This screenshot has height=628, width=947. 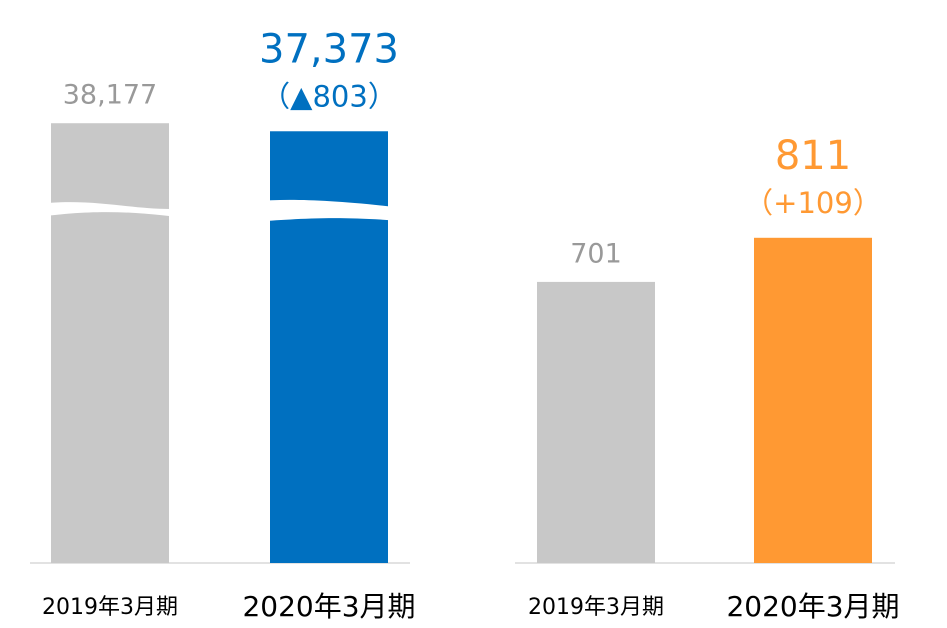 What do you see at coordinates (329, 96) in the screenshot?
I see `change-label: （▲803）` at bounding box center [329, 96].